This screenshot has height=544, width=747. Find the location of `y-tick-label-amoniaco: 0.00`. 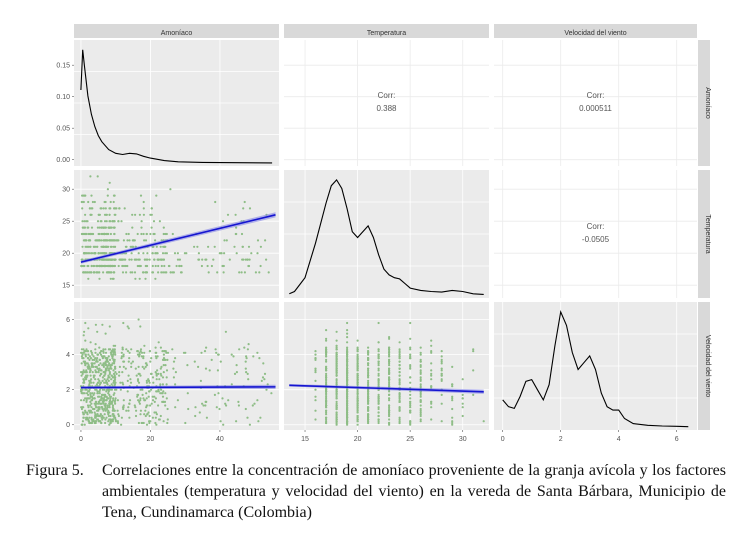

y-tick-label-amoniaco: 0.00 is located at coordinates (63, 160).